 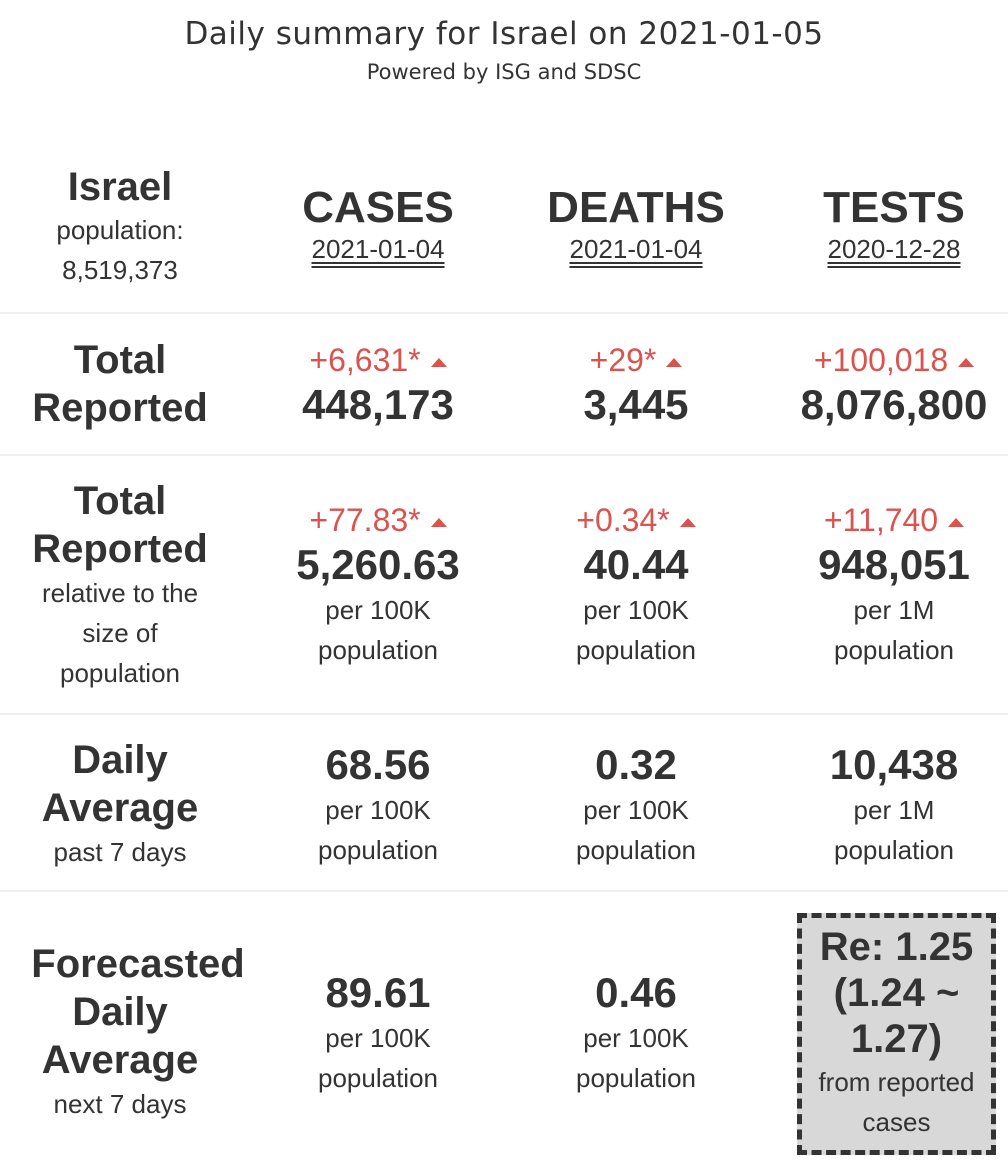 I want to click on row-sublabel: past 7 days, so click(x=120, y=852).